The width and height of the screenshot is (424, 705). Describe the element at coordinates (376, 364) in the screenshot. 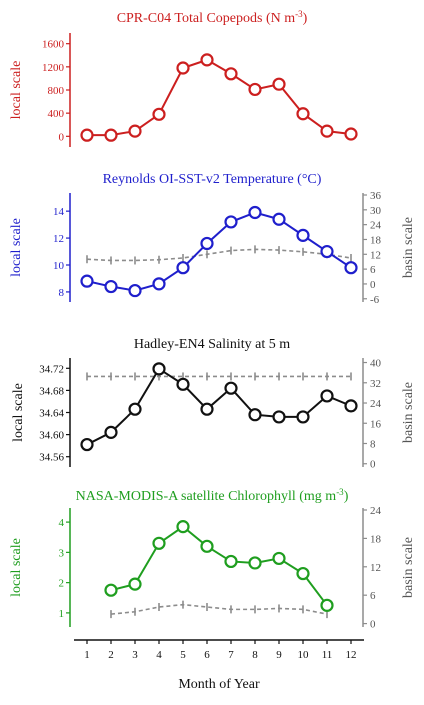

I see `y-tick-label-right: 40` at that location.